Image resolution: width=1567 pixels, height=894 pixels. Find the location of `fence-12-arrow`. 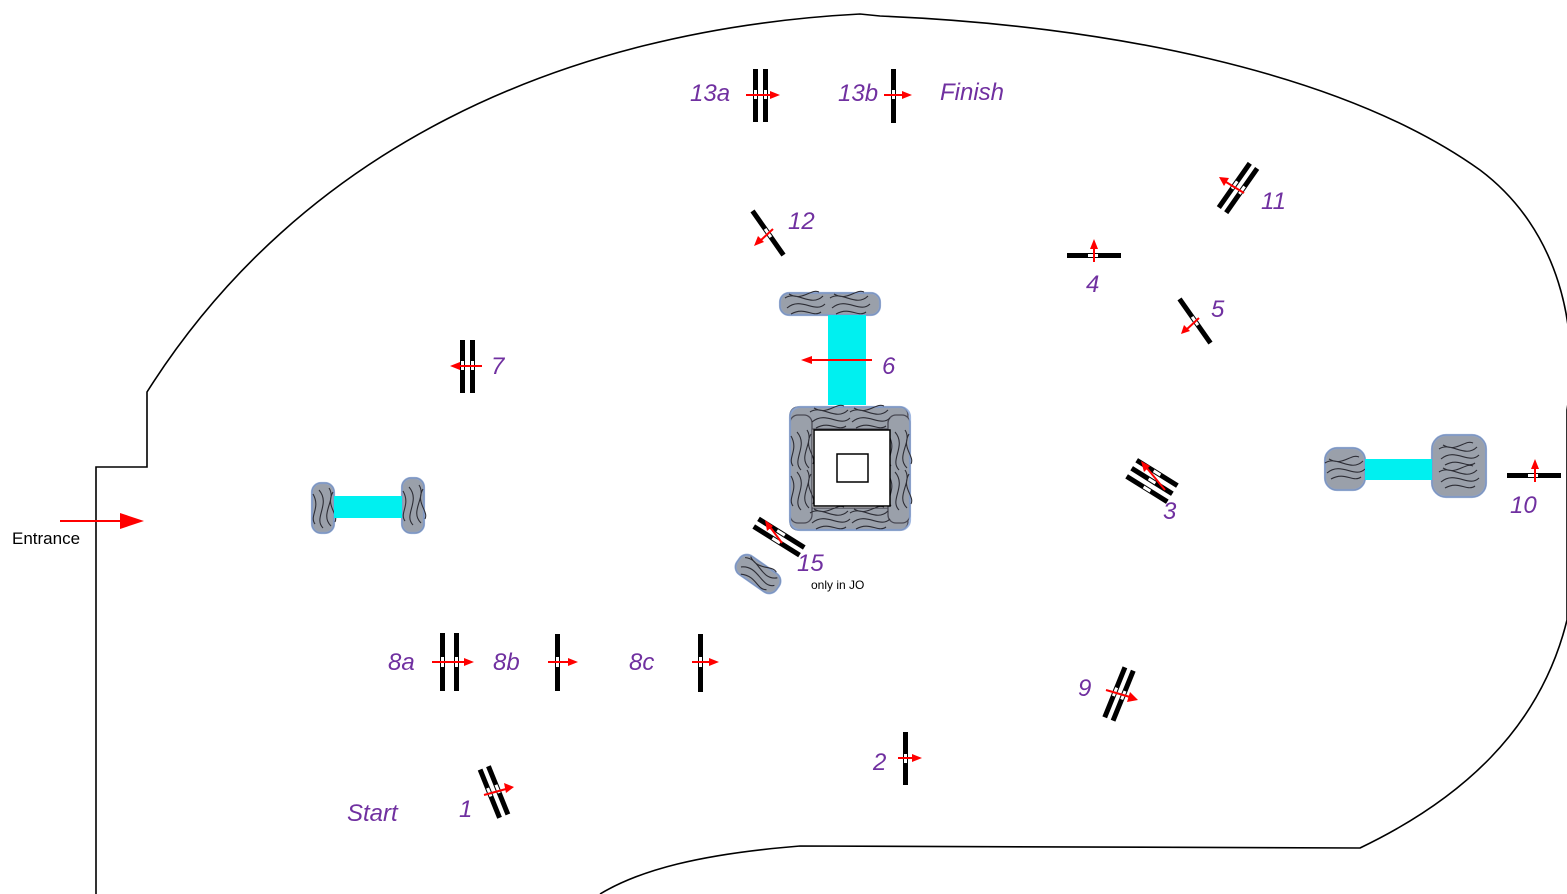

fence-12-arrow is located at coordinates (766, 235).